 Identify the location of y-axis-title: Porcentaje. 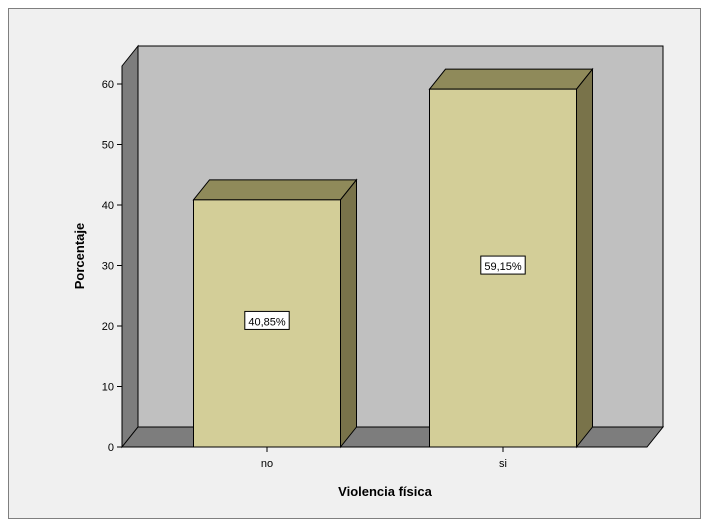
(79, 256).